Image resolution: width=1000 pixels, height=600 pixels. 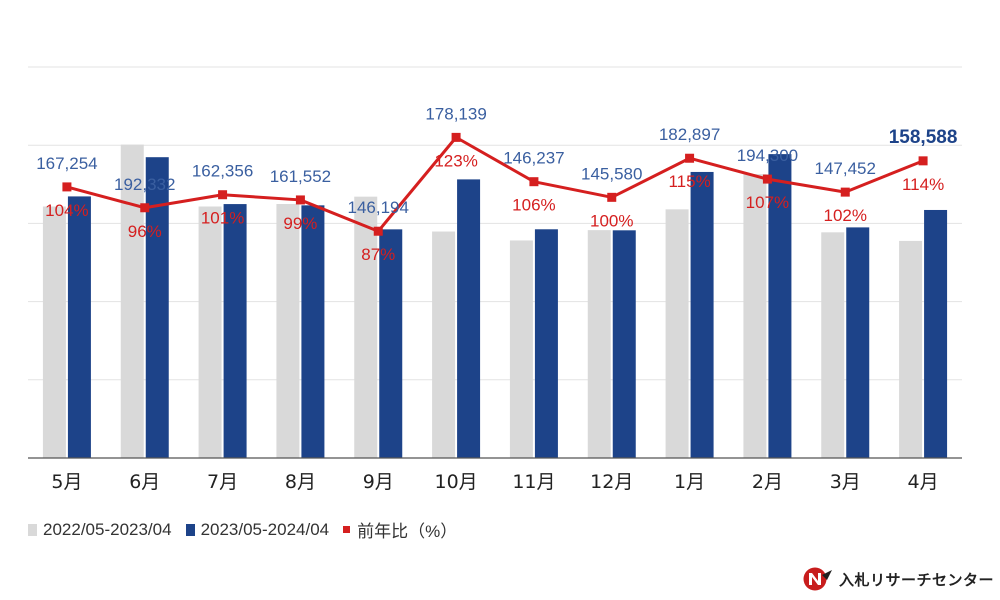 What do you see at coordinates (407, 531) in the screenshot?
I see `legend-label-yoy: 前年比（%）` at bounding box center [407, 531].